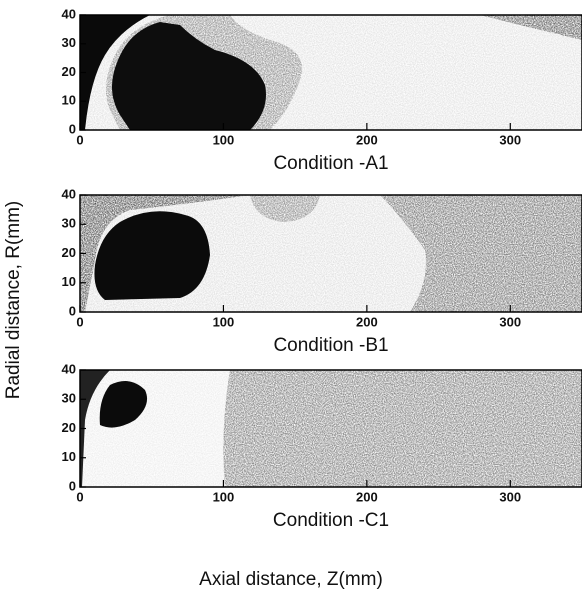 This screenshot has width=582, height=600. What do you see at coordinates (330, 163) in the screenshot?
I see `panel-caption: Condition -A1` at bounding box center [330, 163].